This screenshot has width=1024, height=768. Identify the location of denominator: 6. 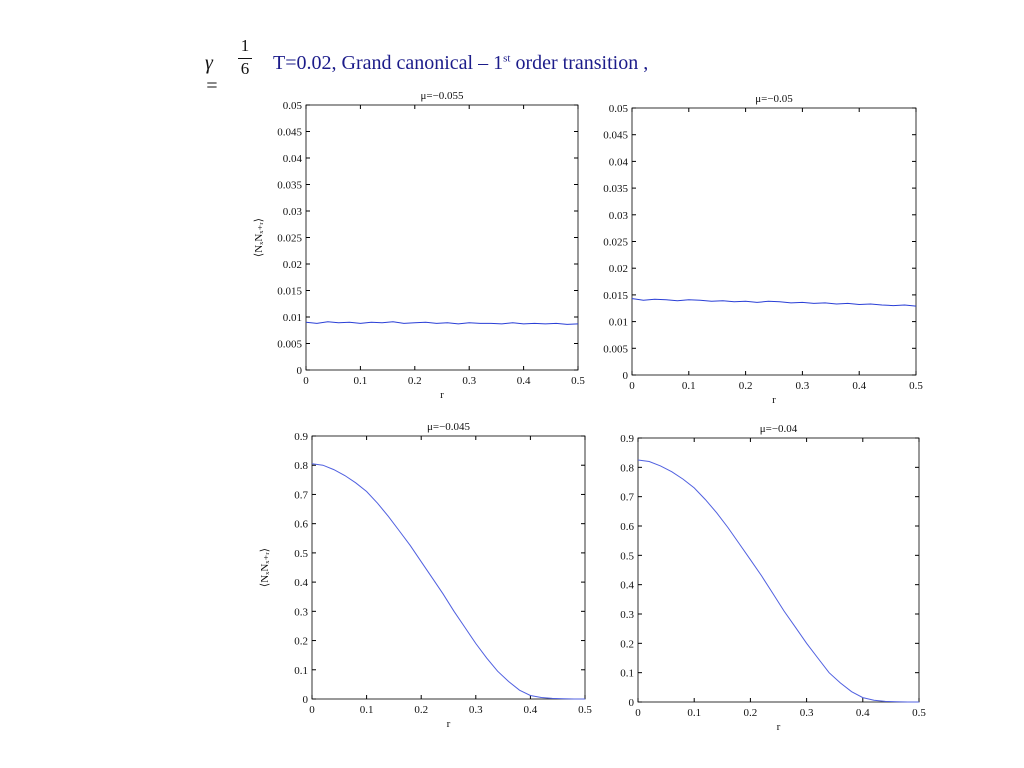
(245, 68).